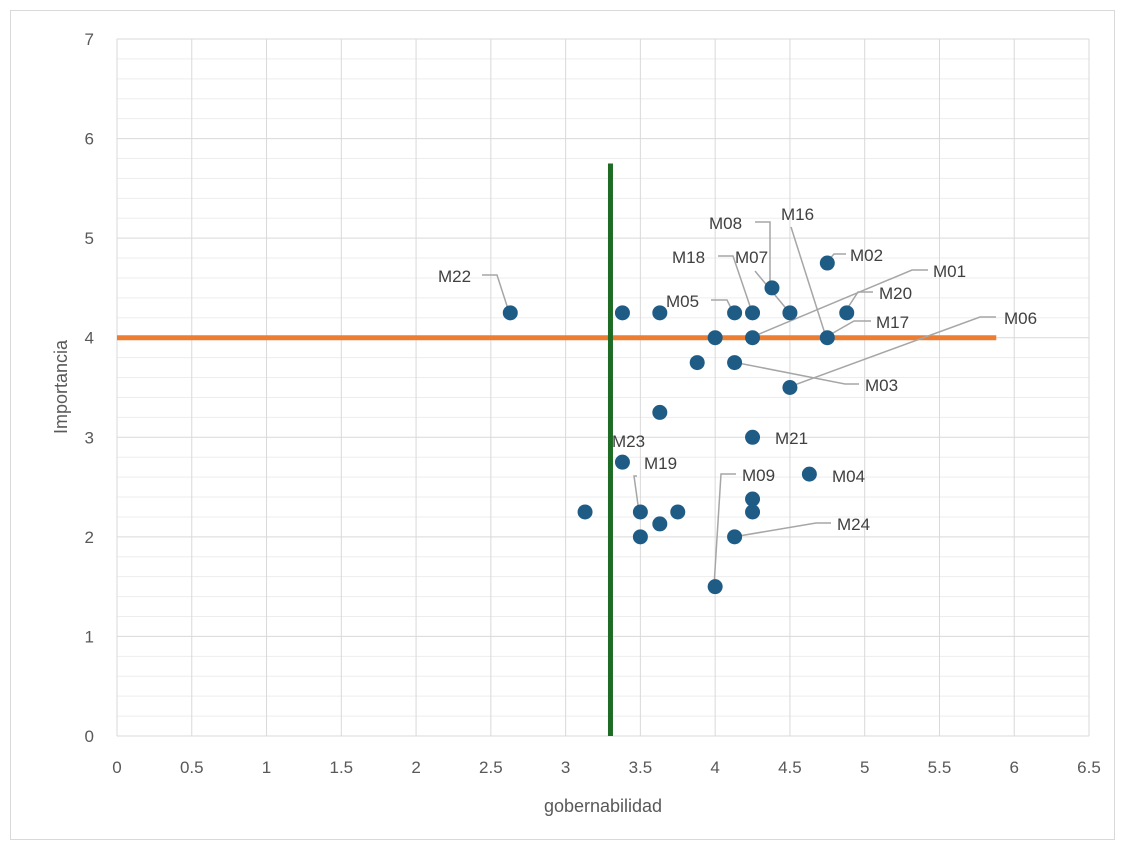 This screenshot has height=850, width=1126. Describe the element at coordinates (949, 271) in the screenshot. I see `data-label: M01` at that location.